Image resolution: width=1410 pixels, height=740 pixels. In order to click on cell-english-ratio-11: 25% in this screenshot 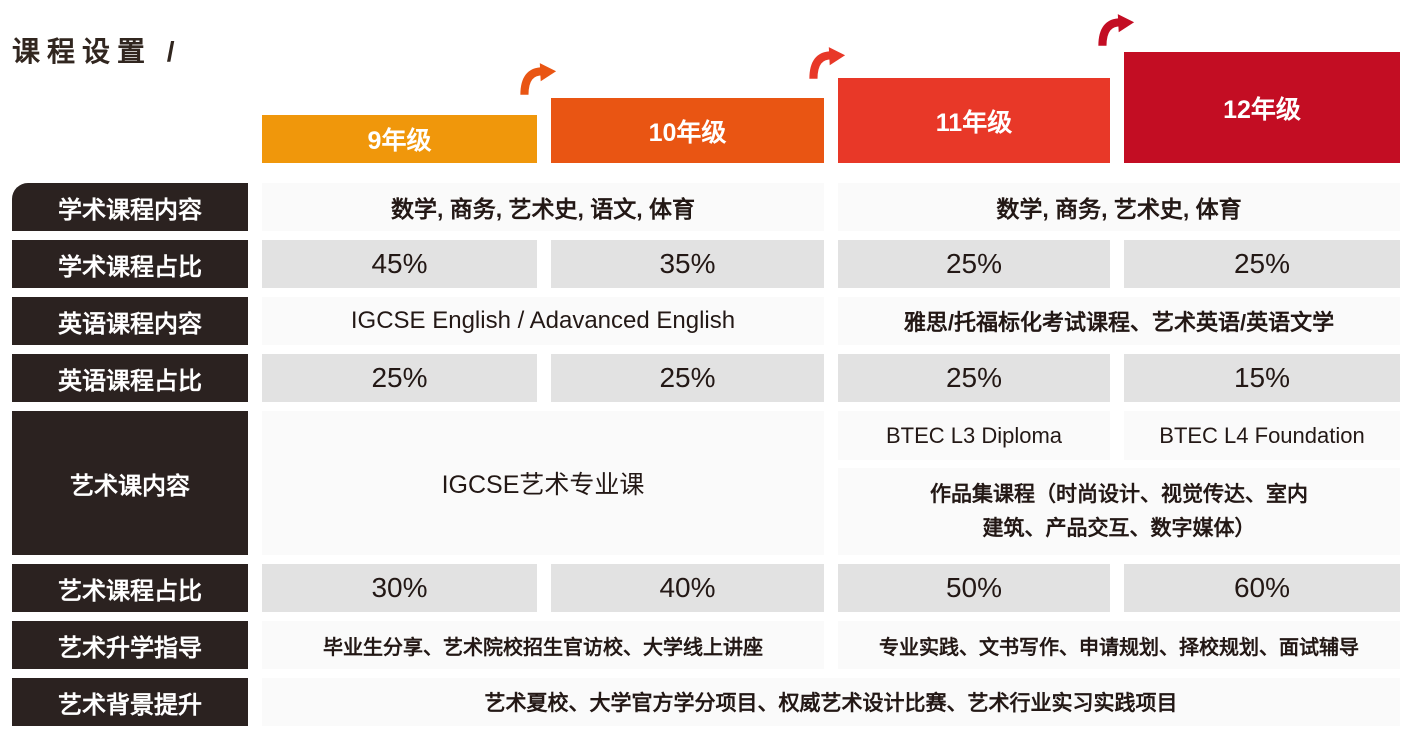, I will do `click(974, 378)`.